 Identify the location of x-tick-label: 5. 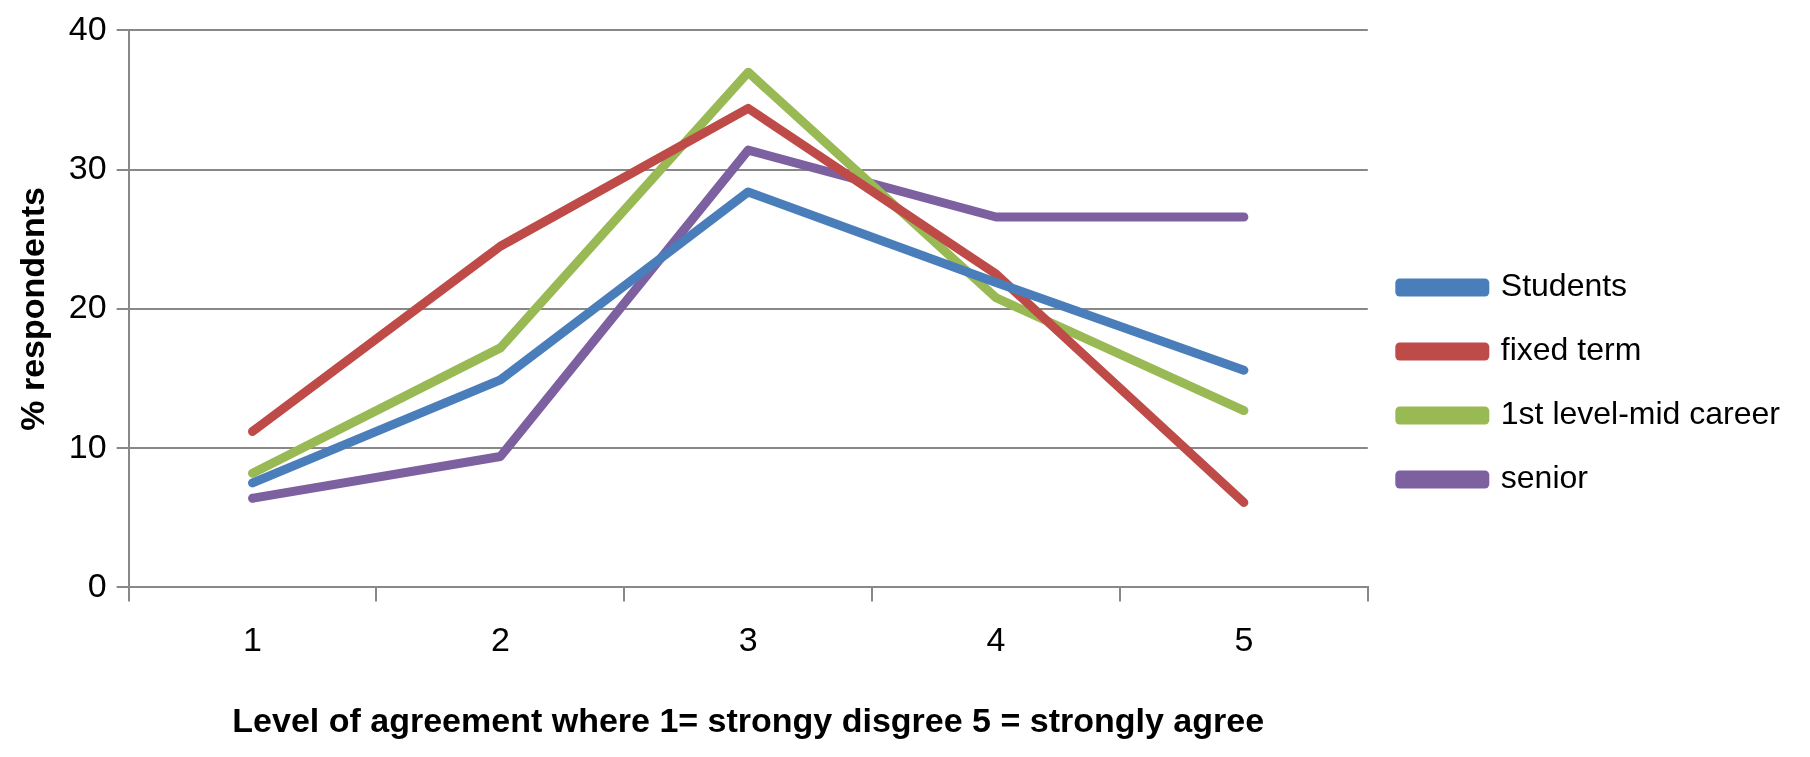
(1244, 639).